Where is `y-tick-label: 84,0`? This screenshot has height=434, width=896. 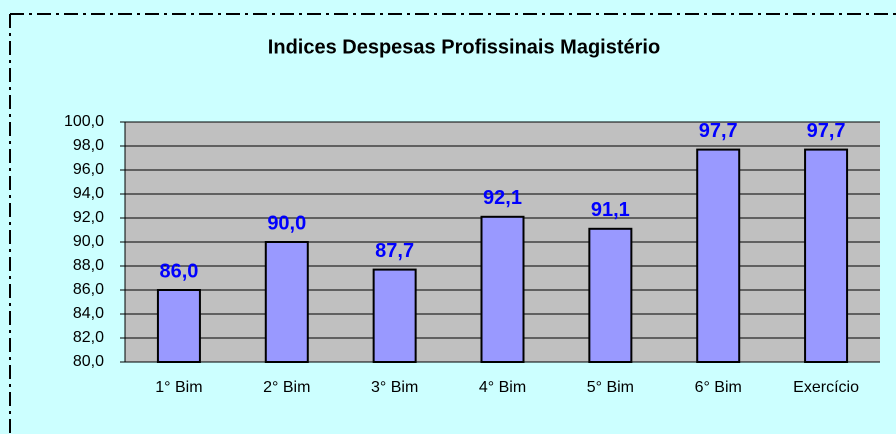 y-tick-label: 84,0 is located at coordinates (88, 313).